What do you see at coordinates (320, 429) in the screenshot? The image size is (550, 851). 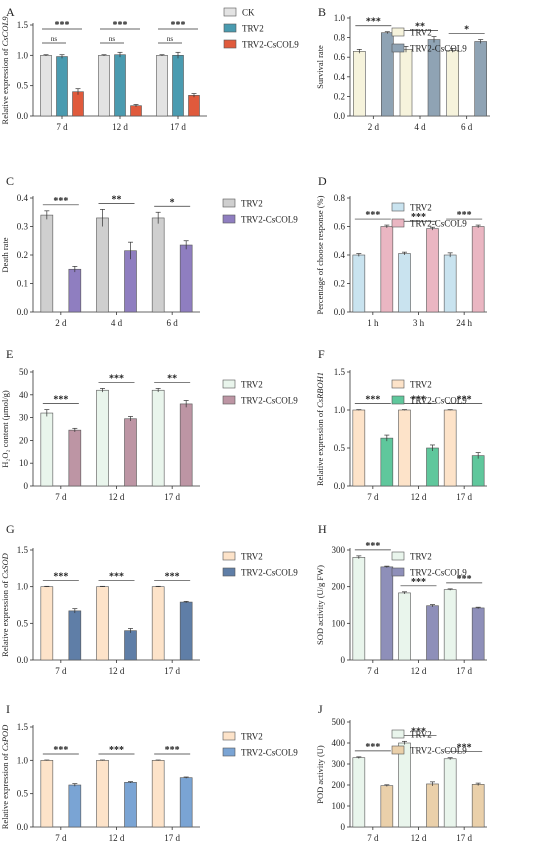 I see `y-axis-label: Relative expression of CsRBOH1` at bounding box center [320, 429].